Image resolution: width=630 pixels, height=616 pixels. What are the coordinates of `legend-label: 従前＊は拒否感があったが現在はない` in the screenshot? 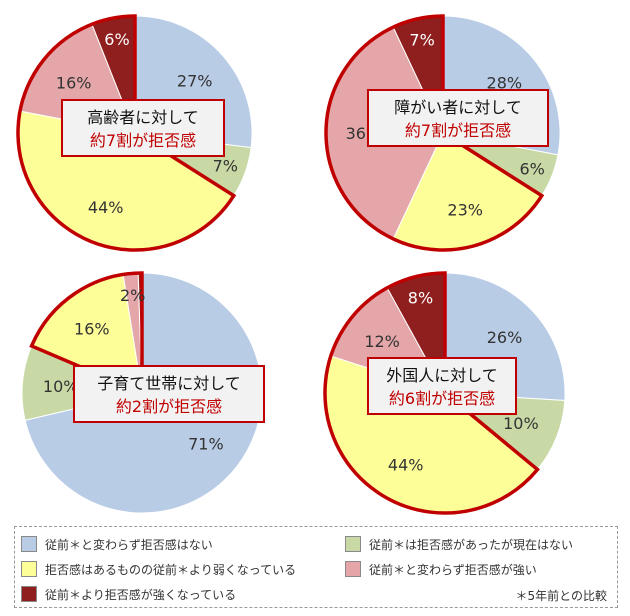 It's located at (471, 544).